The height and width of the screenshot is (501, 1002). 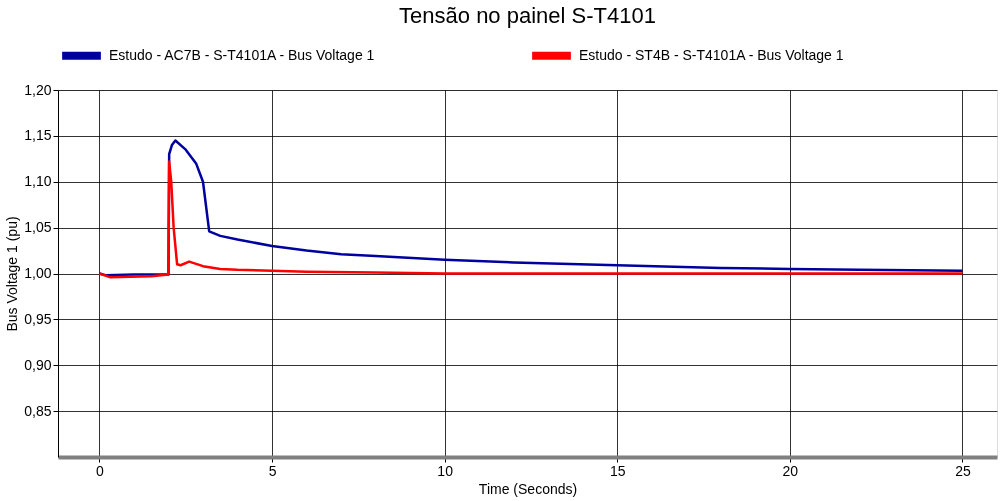 What do you see at coordinates (272, 470) in the screenshot?
I see `x-tick-label: 5` at bounding box center [272, 470].